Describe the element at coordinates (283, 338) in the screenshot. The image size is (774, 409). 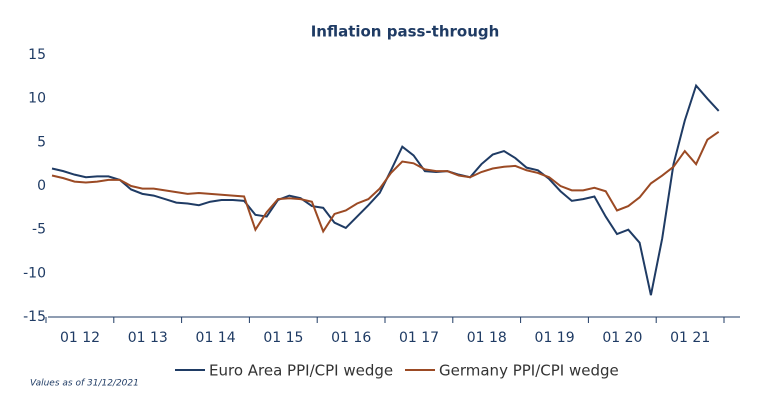
I see `x-tick-label: 01 15` at that location.